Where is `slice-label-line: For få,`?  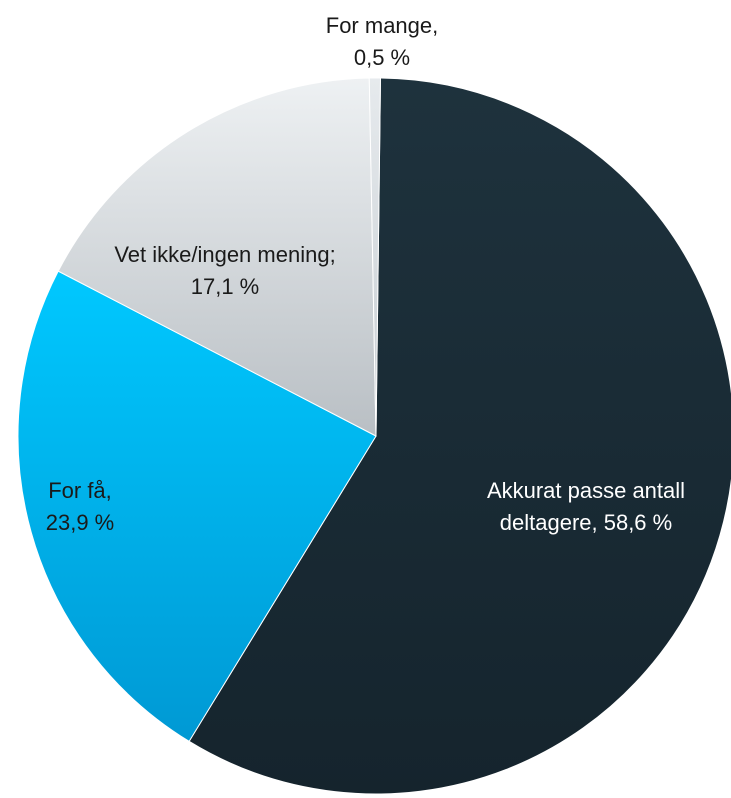
slice-label-line: For få, is located at coordinates (80, 490).